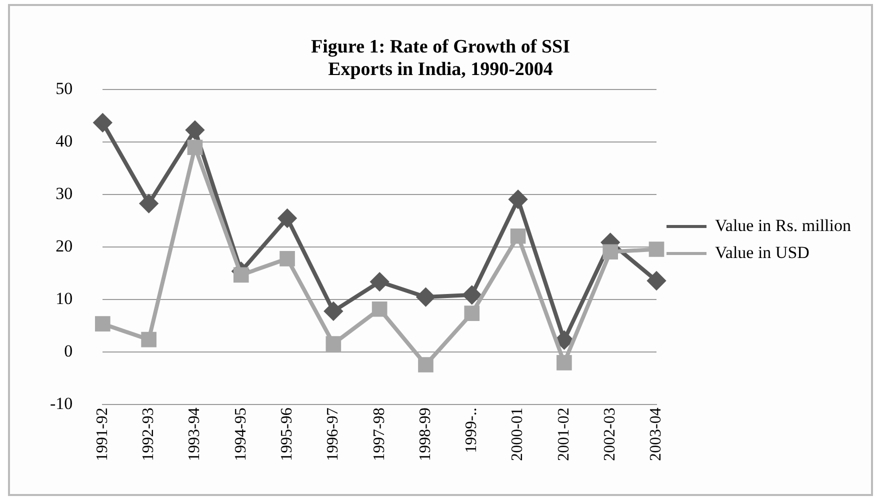 The width and height of the screenshot is (879, 499). I want to click on y-tick-label: -10, so click(61, 404).